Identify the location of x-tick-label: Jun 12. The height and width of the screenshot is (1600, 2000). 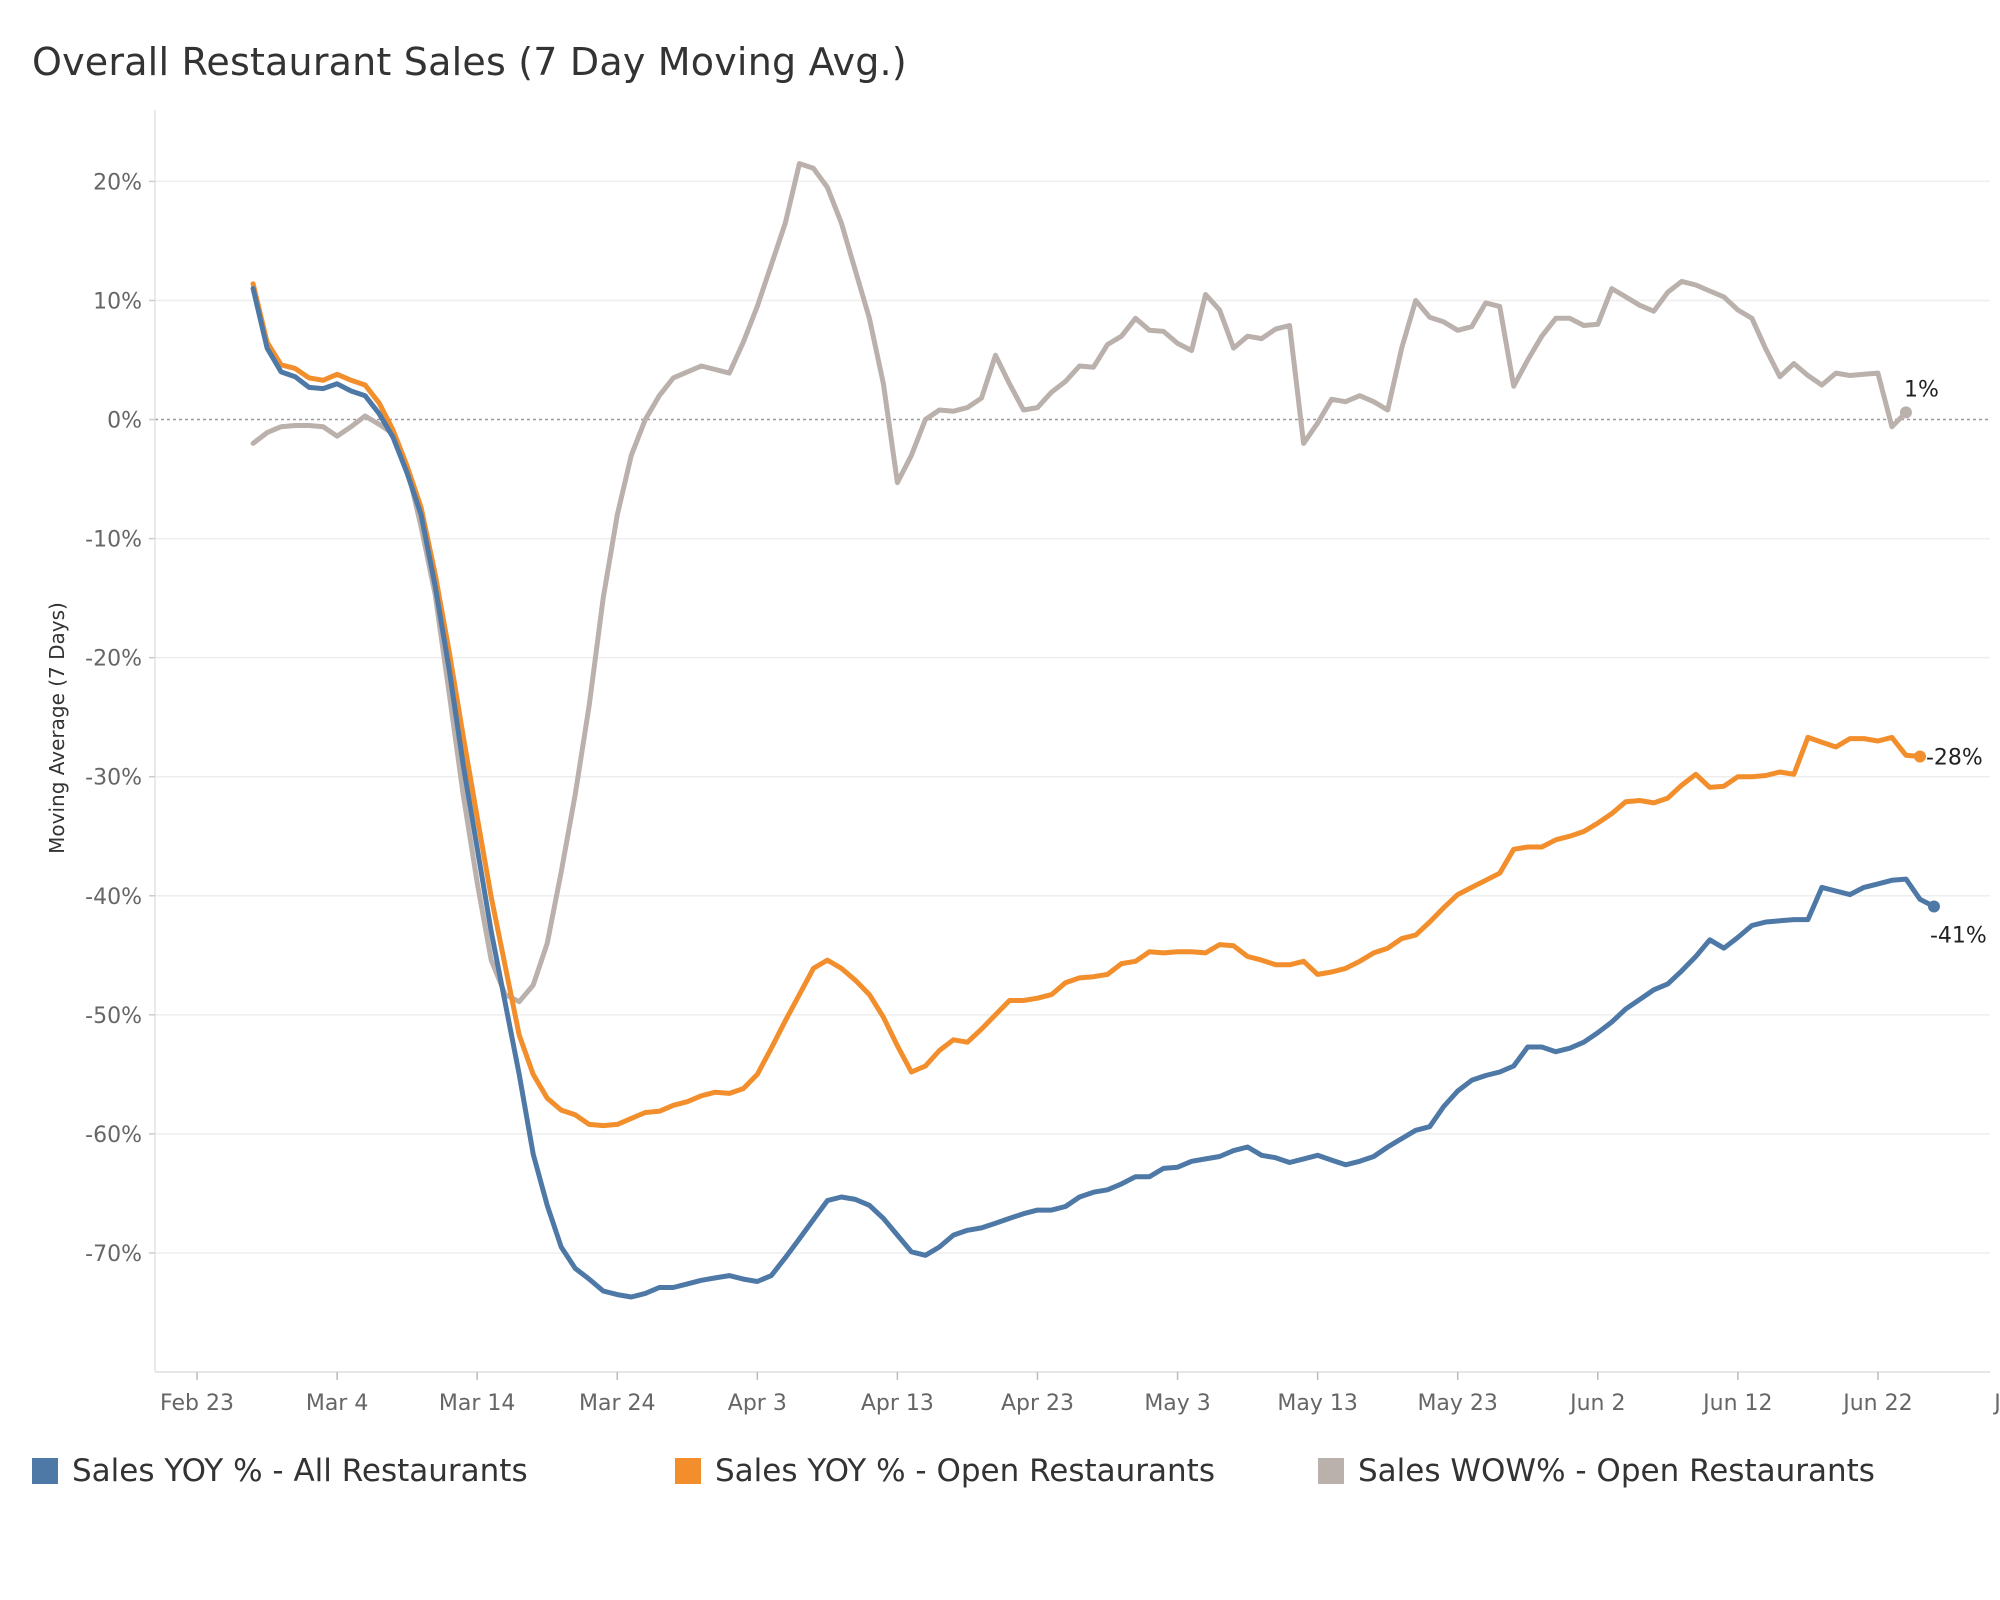
(1736, 1403).